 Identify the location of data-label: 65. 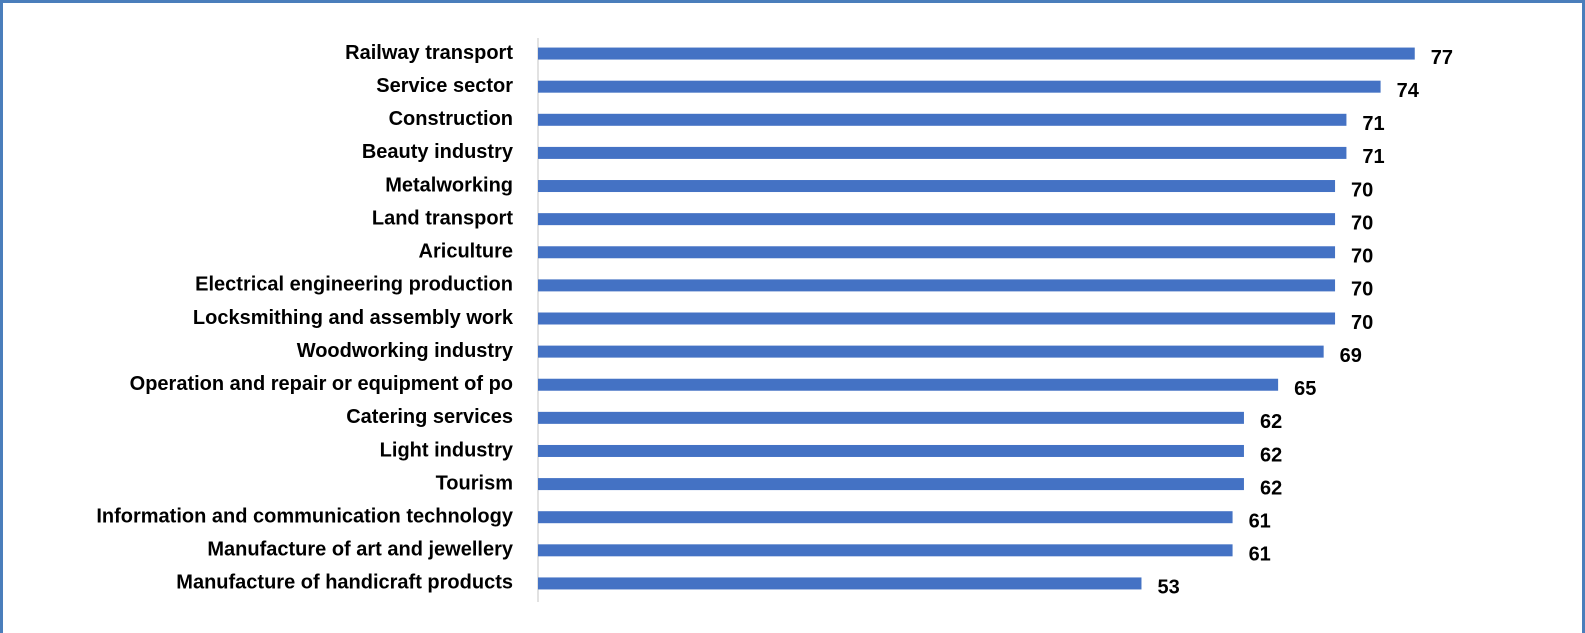
(1305, 389).